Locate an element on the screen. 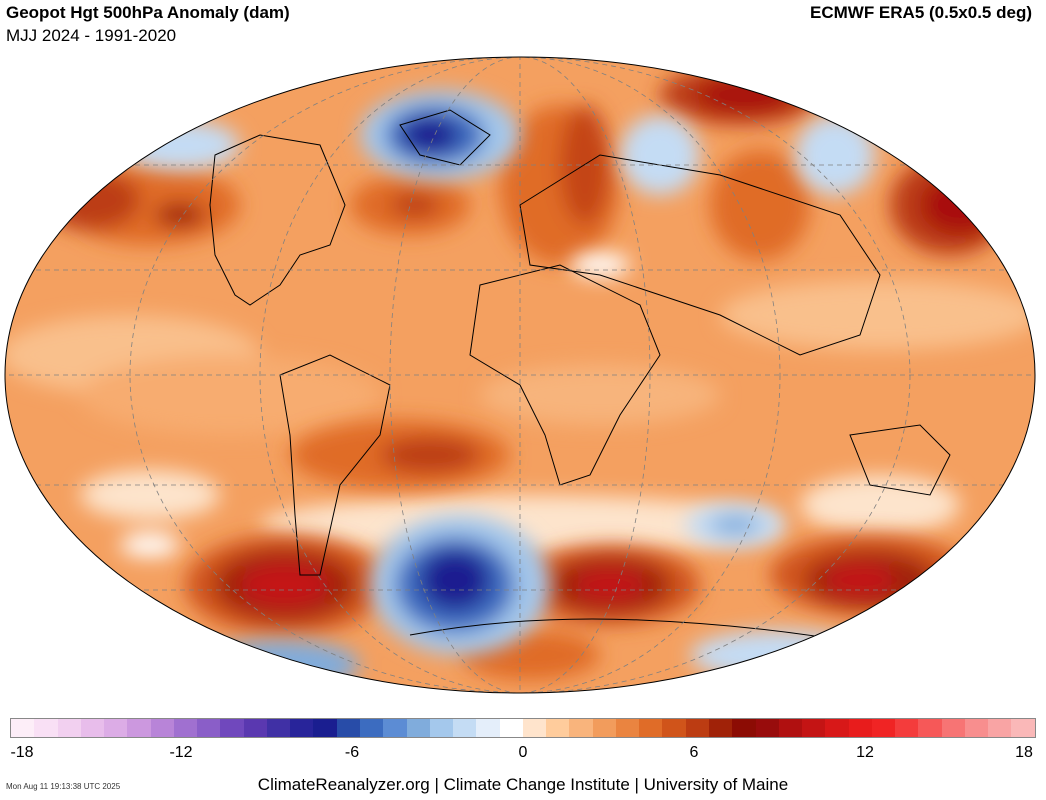  generated-timestamp: Mon Aug 11 19:13:38 UTC 2025 is located at coordinates (63, 786).